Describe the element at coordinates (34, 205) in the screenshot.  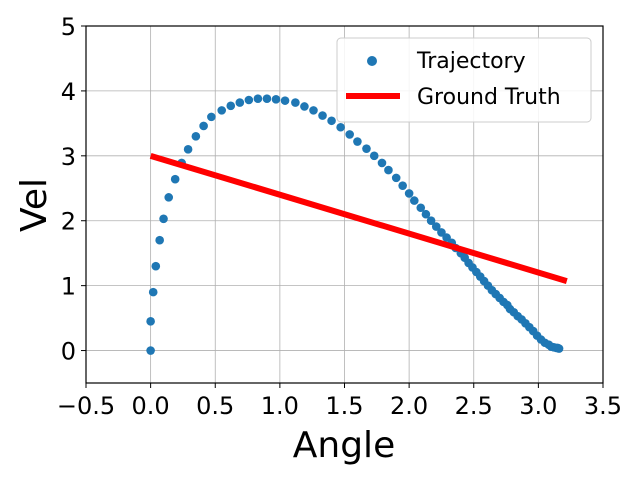
I see `y-axis-label: Vel` at that location.